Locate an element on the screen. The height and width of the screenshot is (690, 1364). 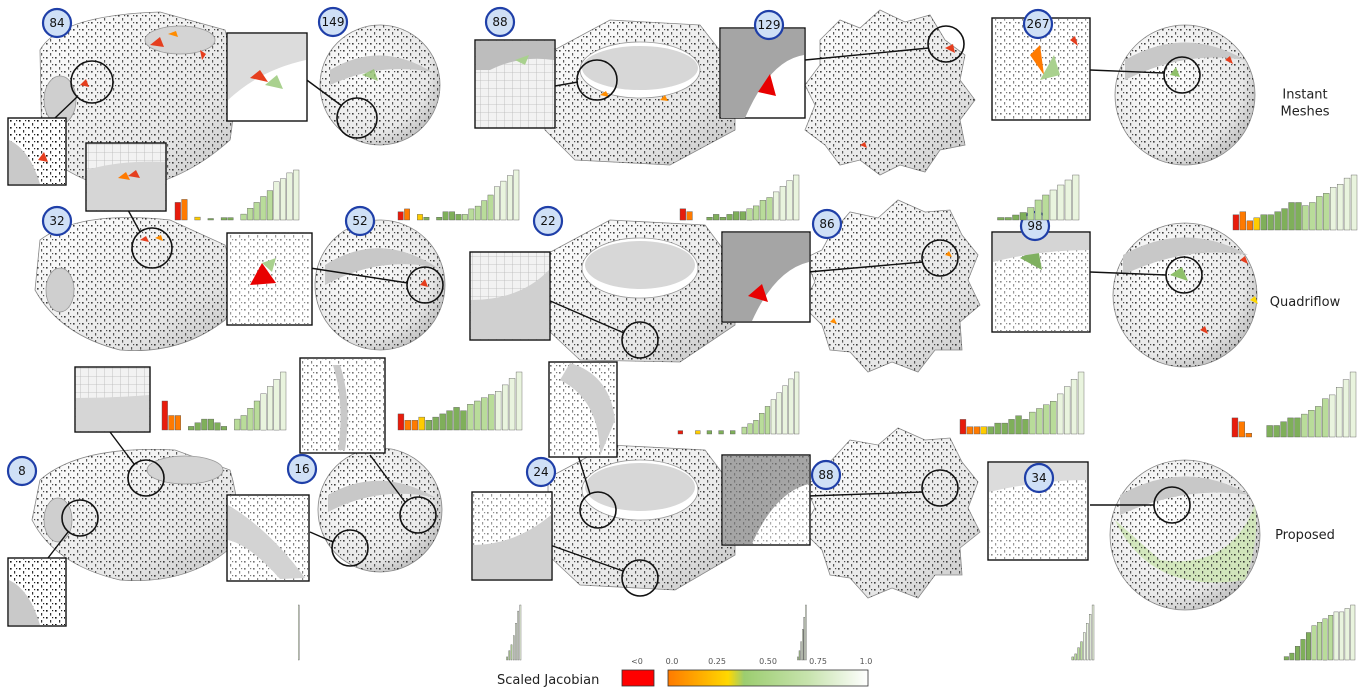
legend-negative-swatch is located at coordinates (638, 678).